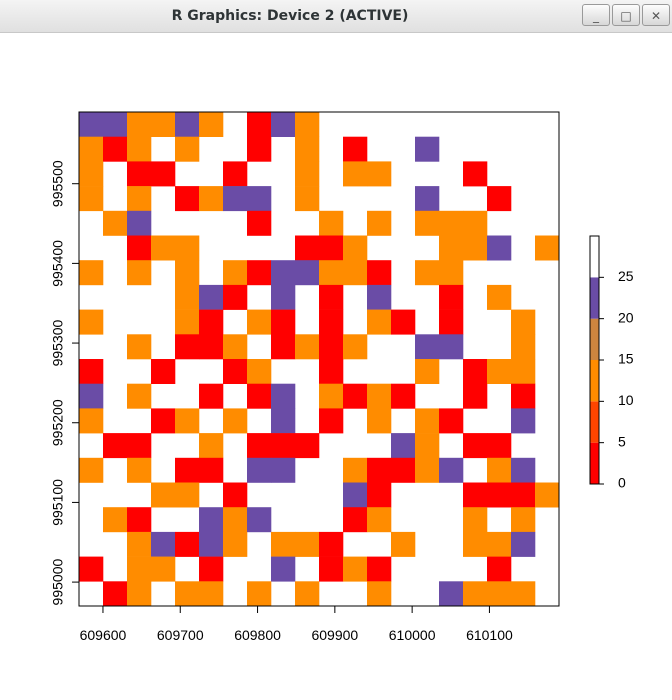 The image size is (672, 700). What do you see at coordinates (656, 15) in the screenshot?
I see `close-button: ✕` at bounding box center [656, 15].